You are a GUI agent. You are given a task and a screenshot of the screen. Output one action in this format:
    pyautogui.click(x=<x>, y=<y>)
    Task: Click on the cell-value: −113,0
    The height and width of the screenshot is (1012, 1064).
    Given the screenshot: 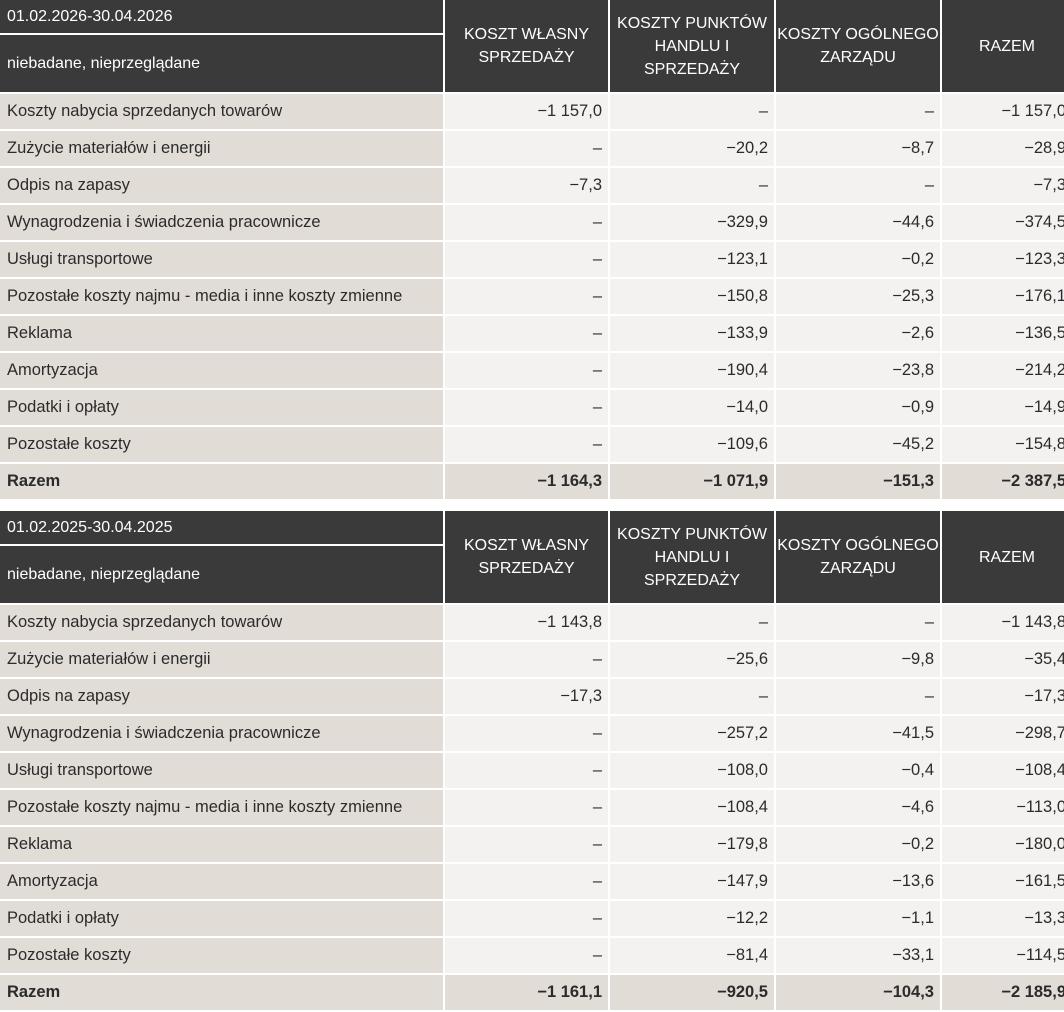 What is the action you would take?
    pyautogui.click(x=1003, y=807)
    